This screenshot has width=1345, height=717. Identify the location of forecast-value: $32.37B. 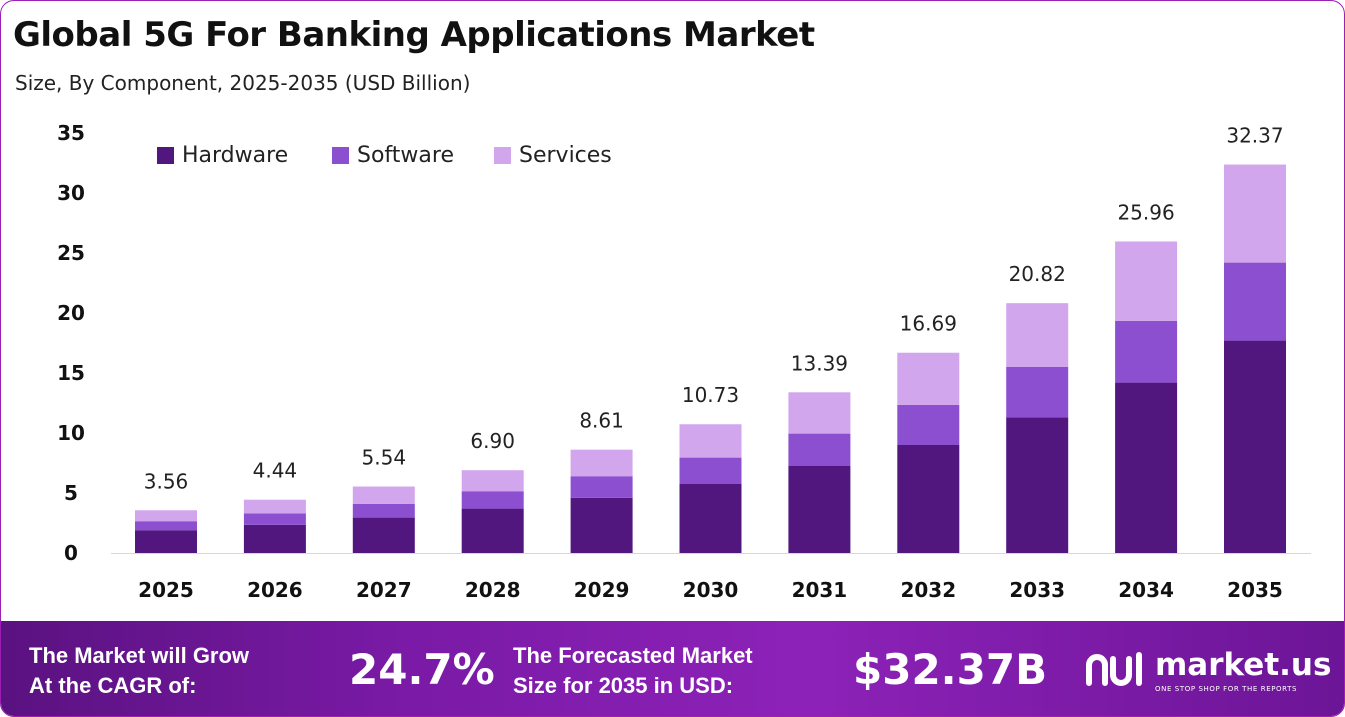
(950, 669).